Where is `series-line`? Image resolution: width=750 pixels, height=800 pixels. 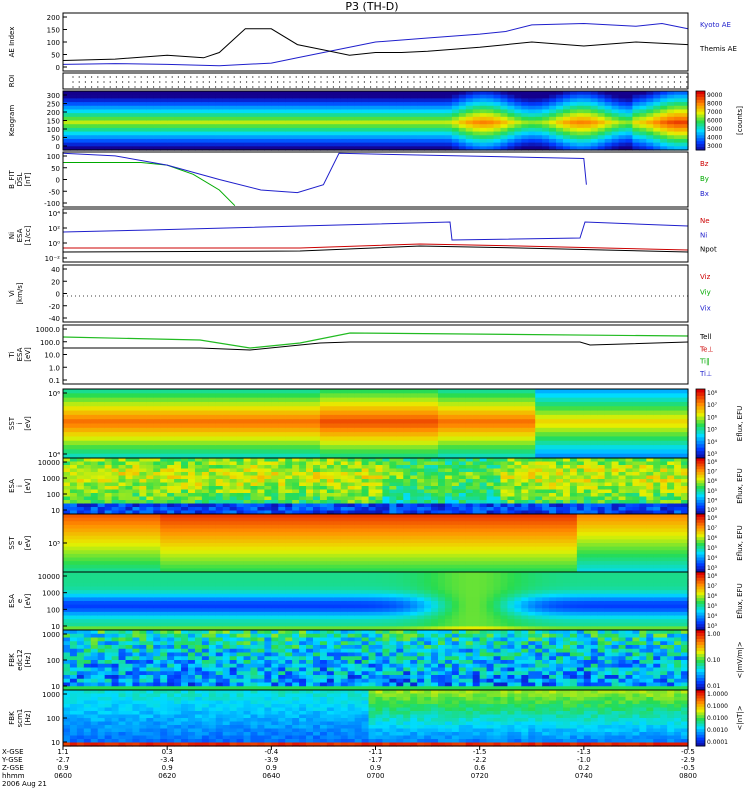
series-line is located at coordinates (375, 249).